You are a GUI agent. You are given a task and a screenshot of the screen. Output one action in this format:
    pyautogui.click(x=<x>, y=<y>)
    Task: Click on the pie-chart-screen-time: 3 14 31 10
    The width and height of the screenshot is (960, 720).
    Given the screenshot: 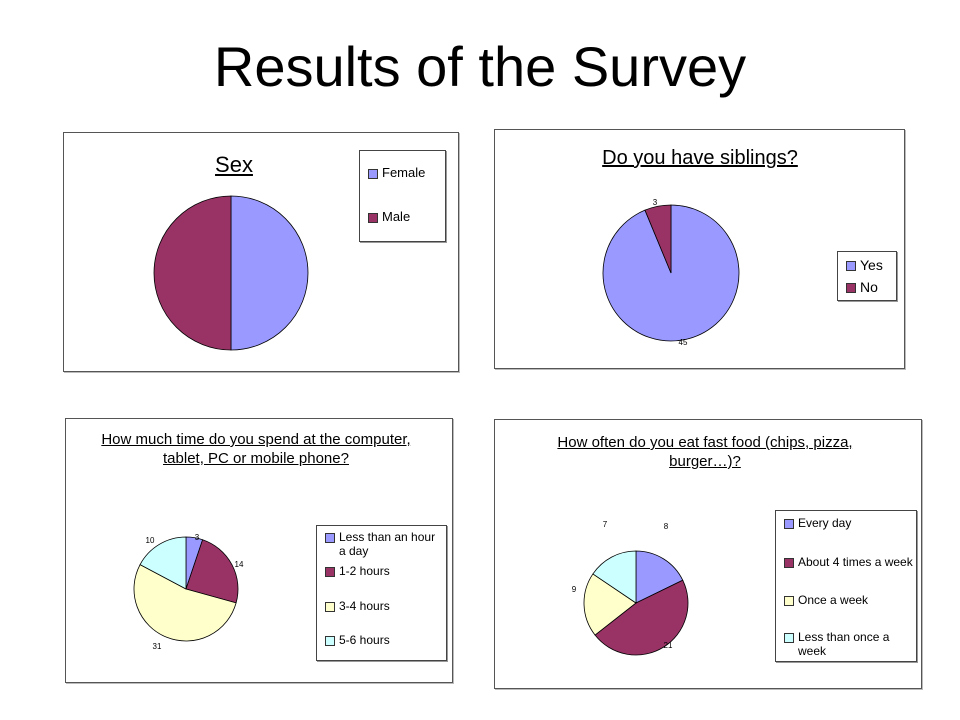 What is the action you would take?
    pyautogui.click(x=188, y=592)
    